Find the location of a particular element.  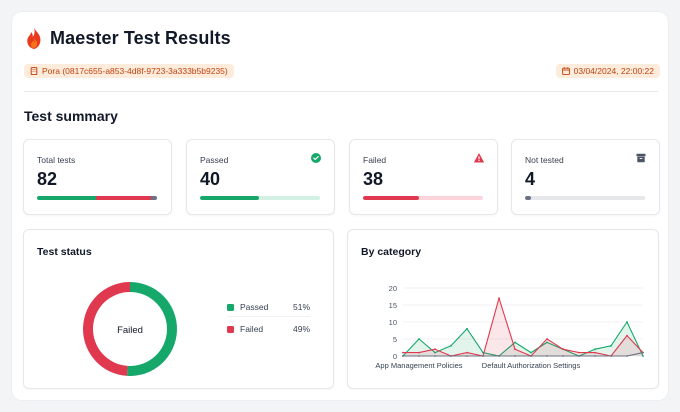

x-tick-label: Default Authorization Settings is located at coordinates (531, 365).